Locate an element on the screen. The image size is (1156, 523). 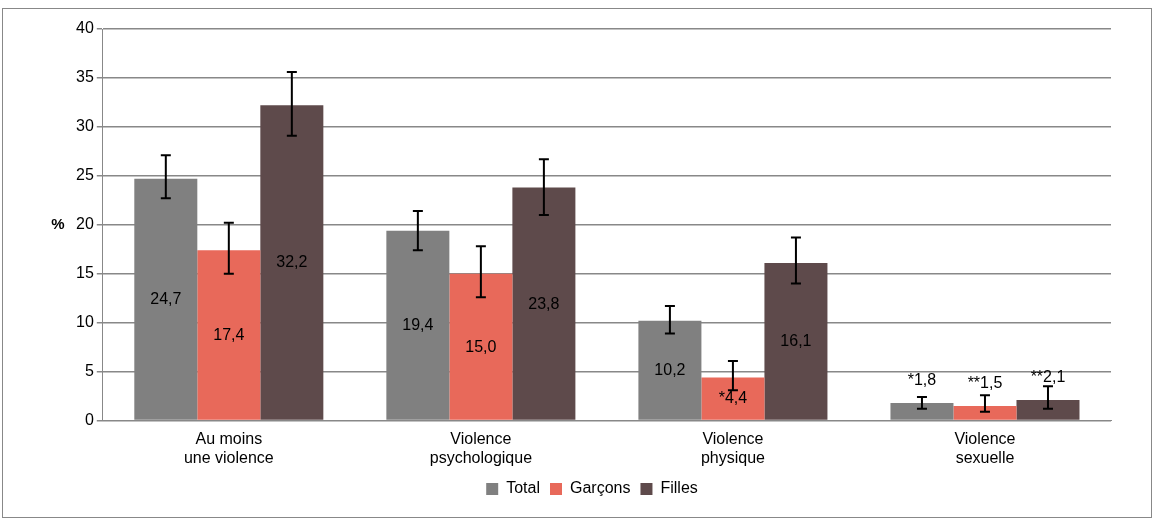
legend-label: Filles is located at coordinates (679, 488).